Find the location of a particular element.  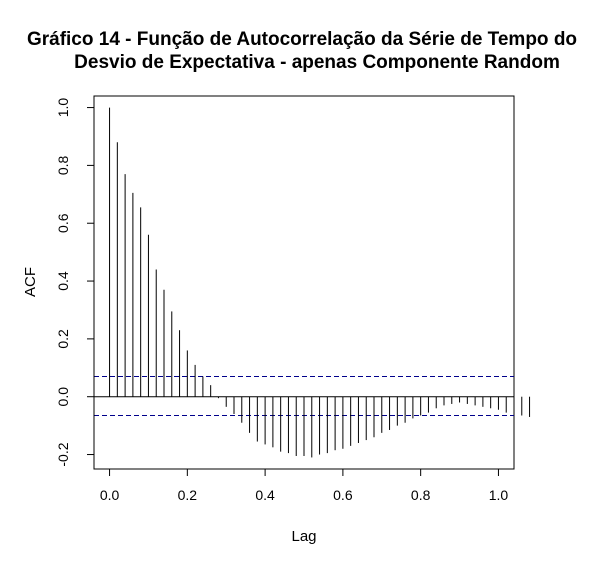

y-tick-label: 1.0 is located at coordinates (63, 108).